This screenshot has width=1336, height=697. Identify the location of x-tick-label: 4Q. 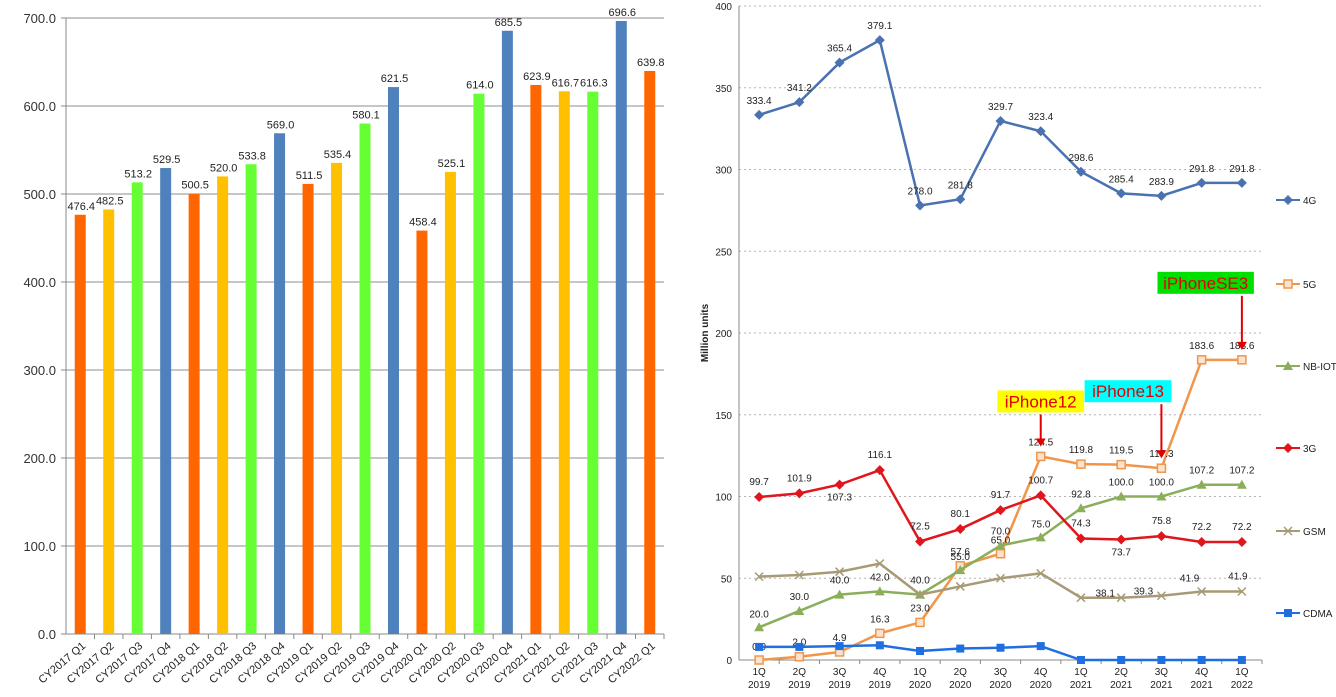
(1202, 672).